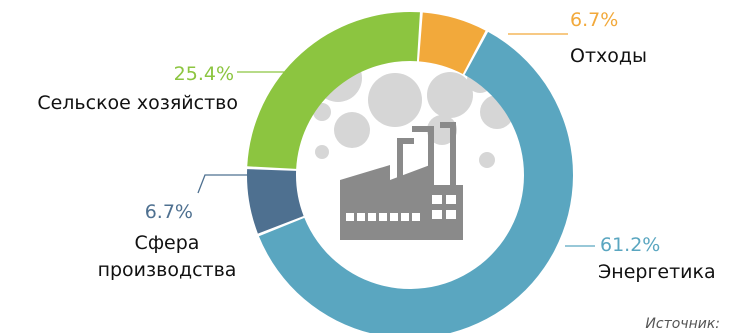 The width and height of the screenshot is (729, 333). I want to click on category-label-energetika: Энергетика, so click(657, 272).